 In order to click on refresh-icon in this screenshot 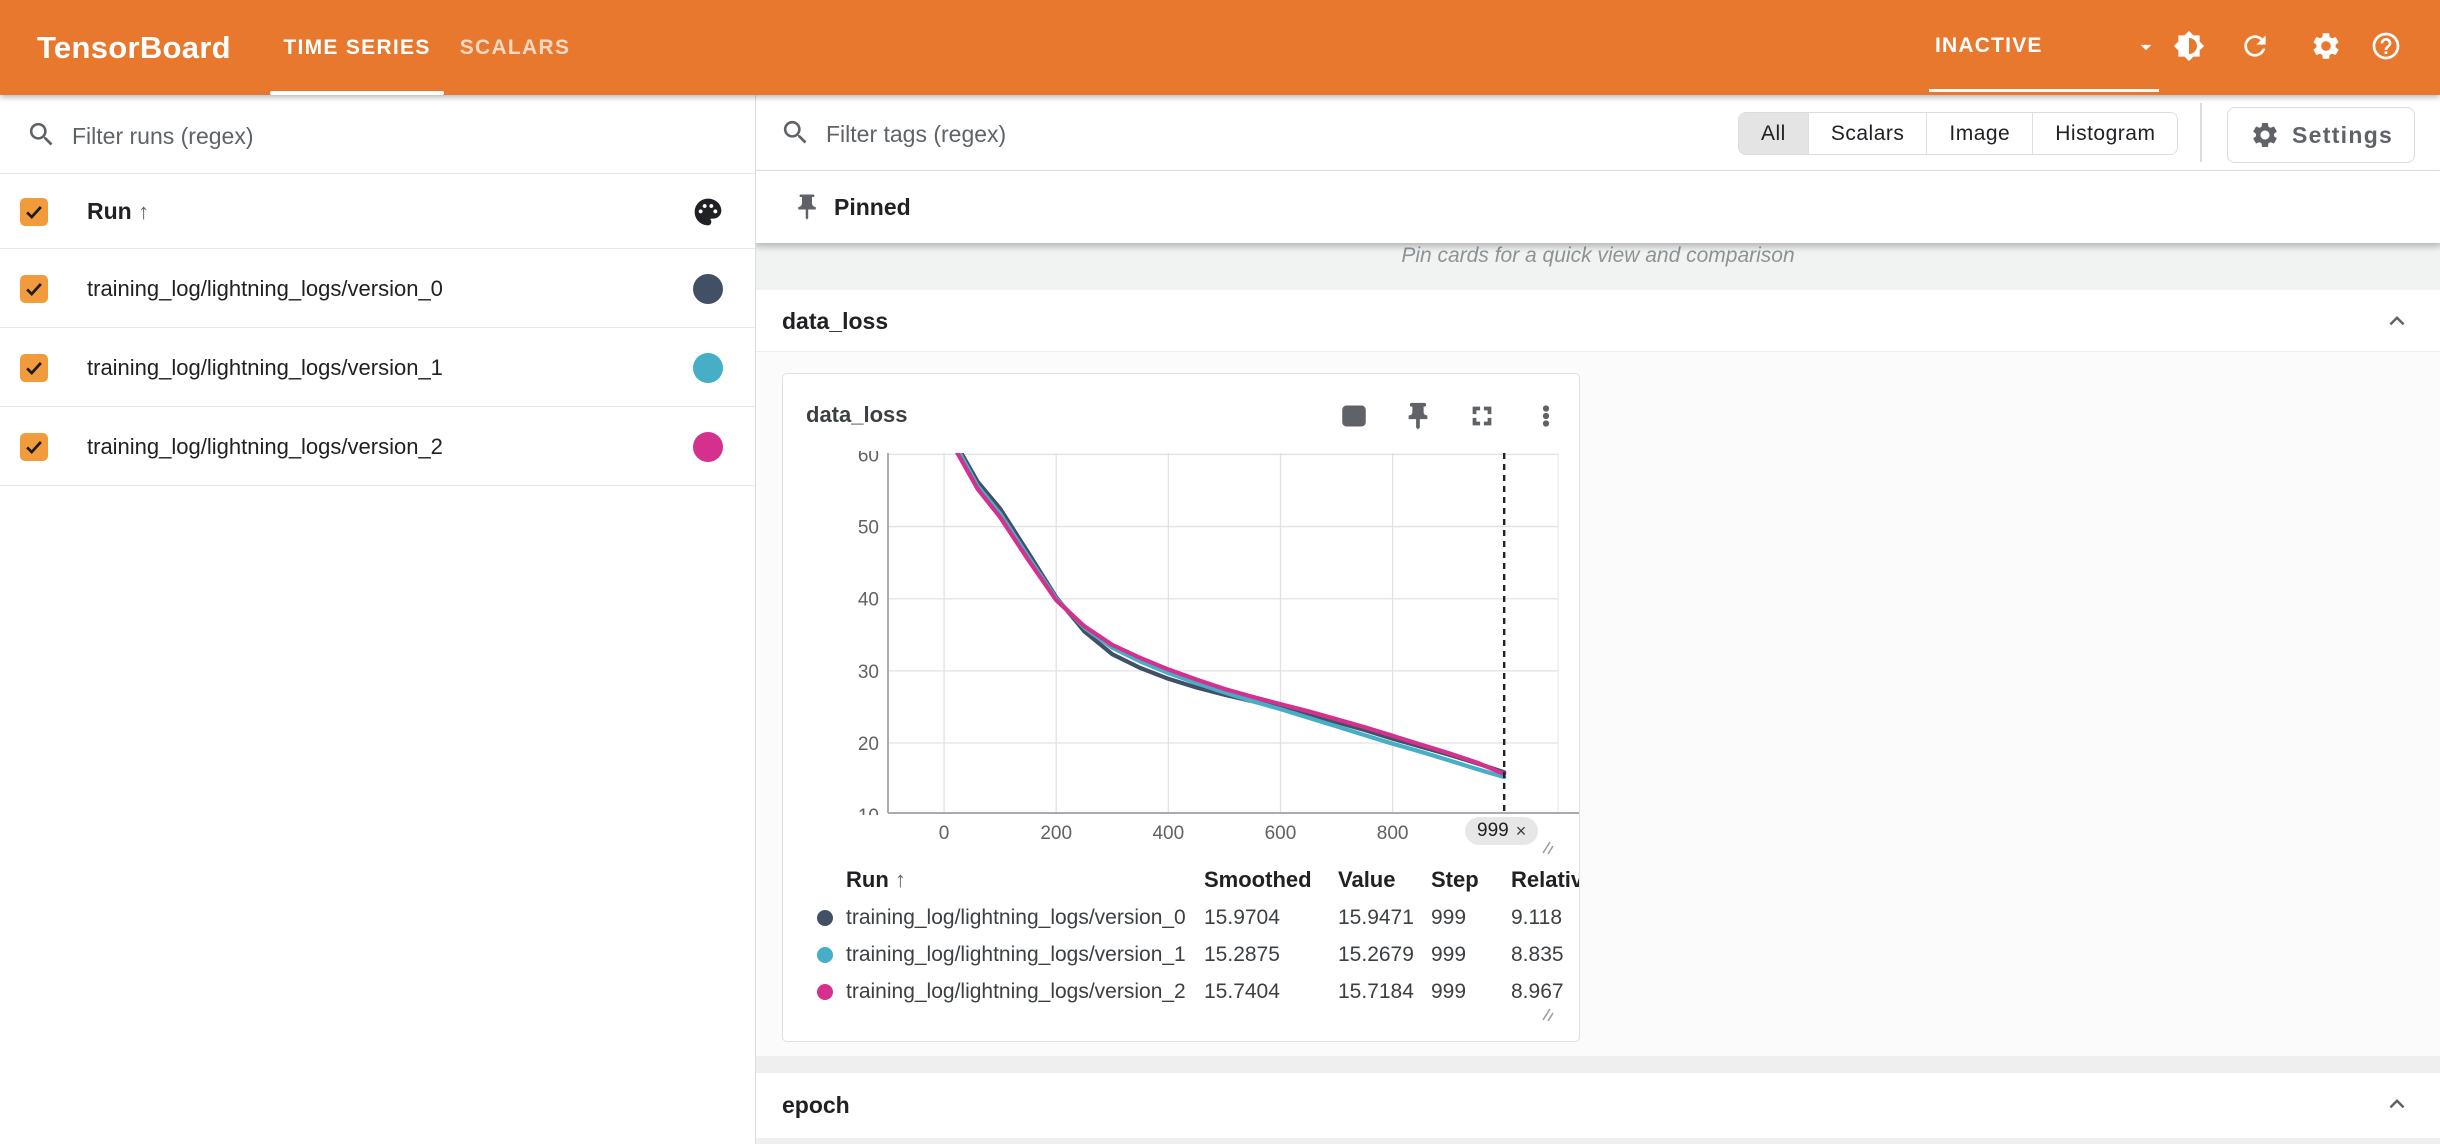, I will do `click(2255, 46)`.